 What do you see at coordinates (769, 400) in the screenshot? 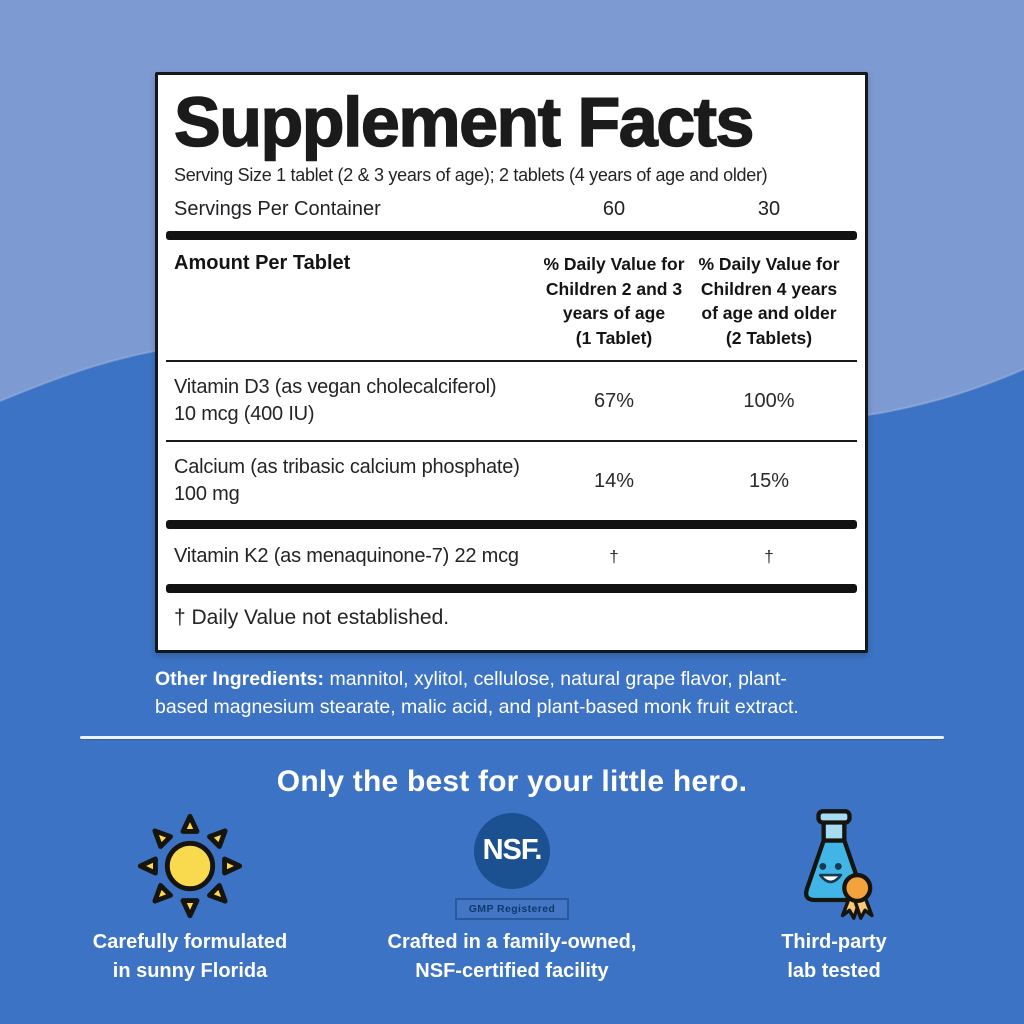
I see `daily-value-col2: 100%` at bounding box center [769, 400].